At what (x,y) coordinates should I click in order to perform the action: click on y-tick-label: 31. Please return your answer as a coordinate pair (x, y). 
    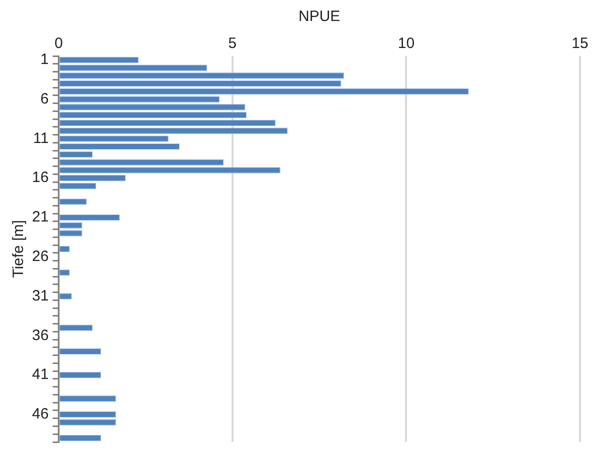
    Looking at the image, I should click on (40, 295).